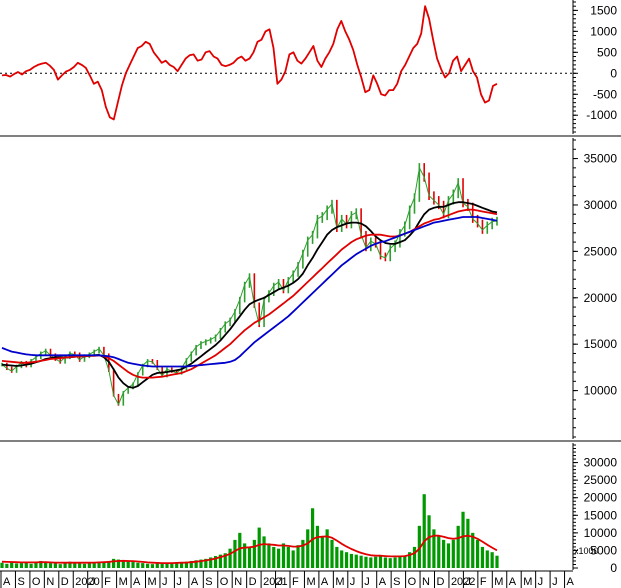 The width and height of the screenshot is (621, 588). What do you see at coordinates (601, 533) in the screenshot?
I see `volume-y-tick-label: 10000` at bounding box center [601, 533].